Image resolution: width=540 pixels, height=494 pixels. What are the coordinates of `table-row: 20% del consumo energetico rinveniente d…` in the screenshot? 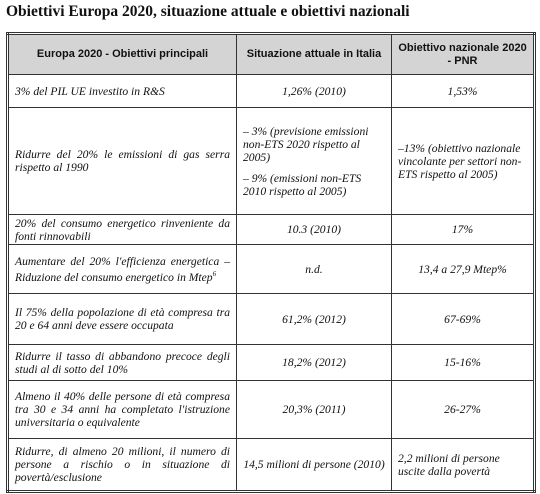 It's located at (271, 229).